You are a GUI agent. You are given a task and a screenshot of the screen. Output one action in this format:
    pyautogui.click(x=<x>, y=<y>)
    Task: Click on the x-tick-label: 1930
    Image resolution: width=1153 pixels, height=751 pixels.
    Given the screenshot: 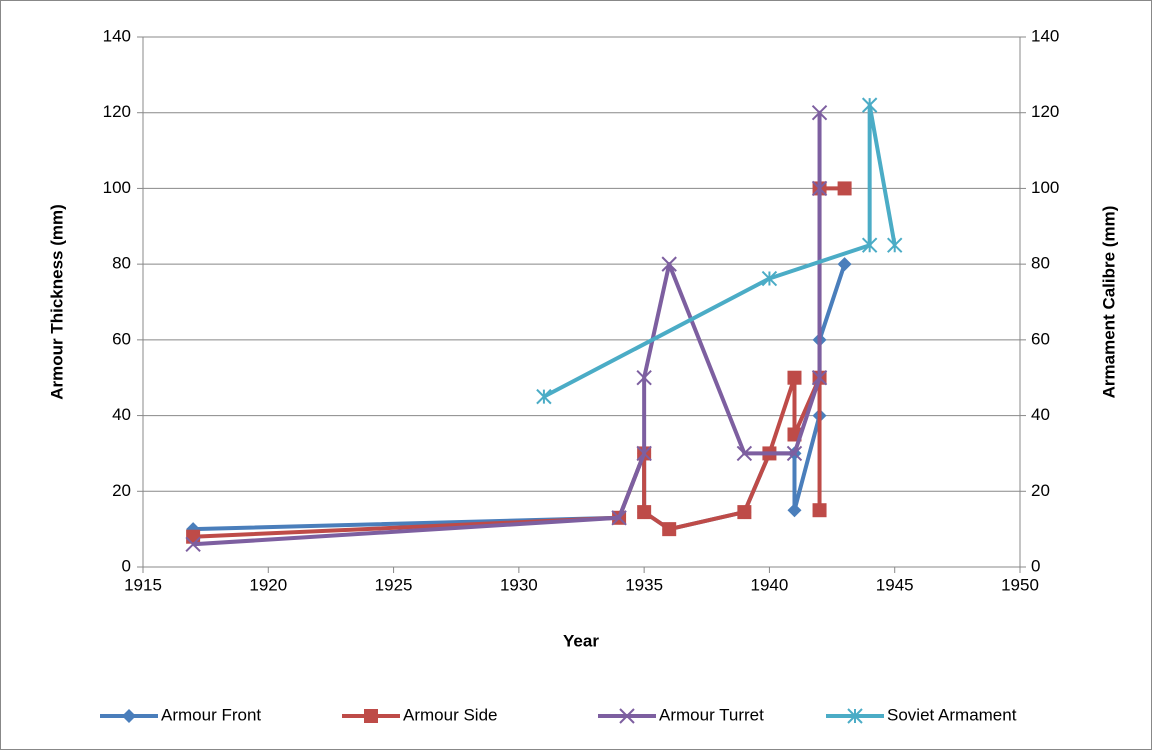 What is the action you would take?
    pyautogui.click(x=519, y=584)
    